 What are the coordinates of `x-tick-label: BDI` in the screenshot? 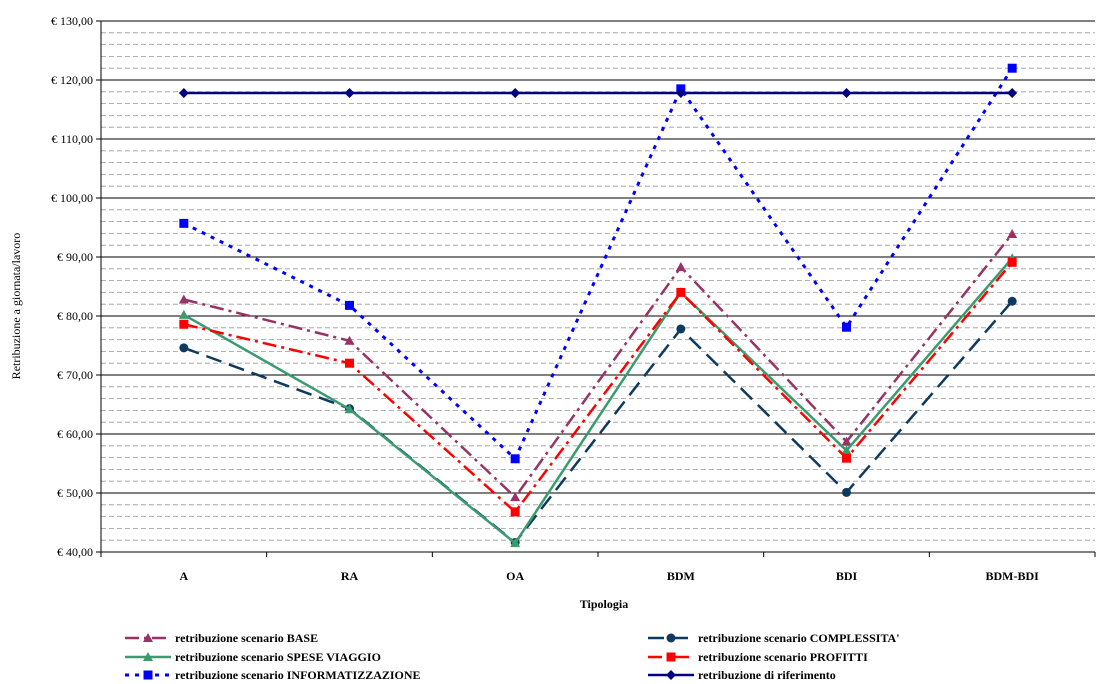 It's located at (847, 576).